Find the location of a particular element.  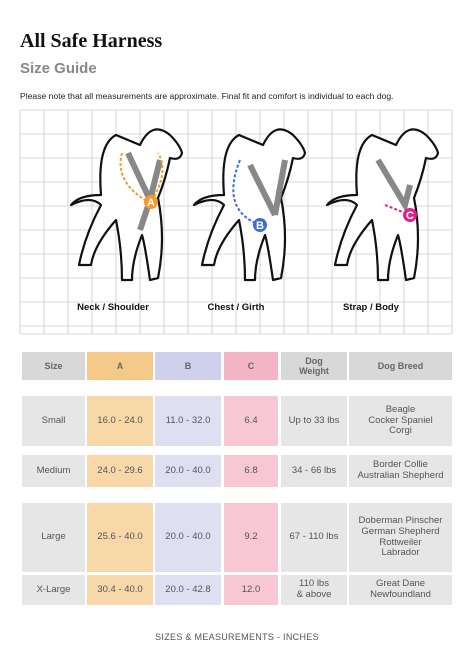

caption: Strap / Body is located at coordinates (371, 307).